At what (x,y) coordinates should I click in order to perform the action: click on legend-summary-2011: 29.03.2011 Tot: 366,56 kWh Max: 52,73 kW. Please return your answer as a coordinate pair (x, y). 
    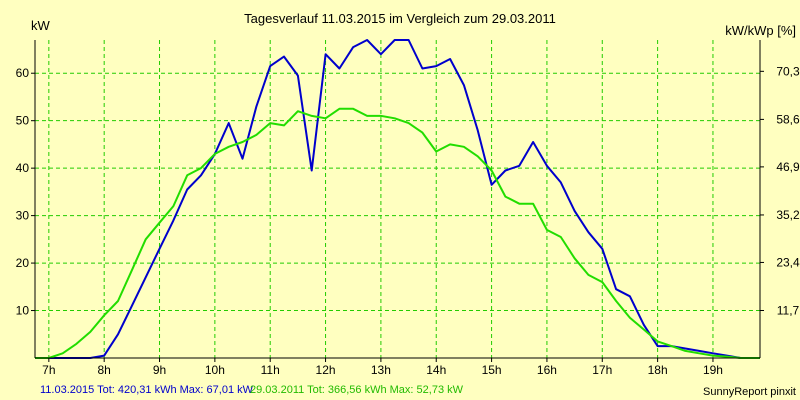
    Looking at the image, I should click on (357, 390).